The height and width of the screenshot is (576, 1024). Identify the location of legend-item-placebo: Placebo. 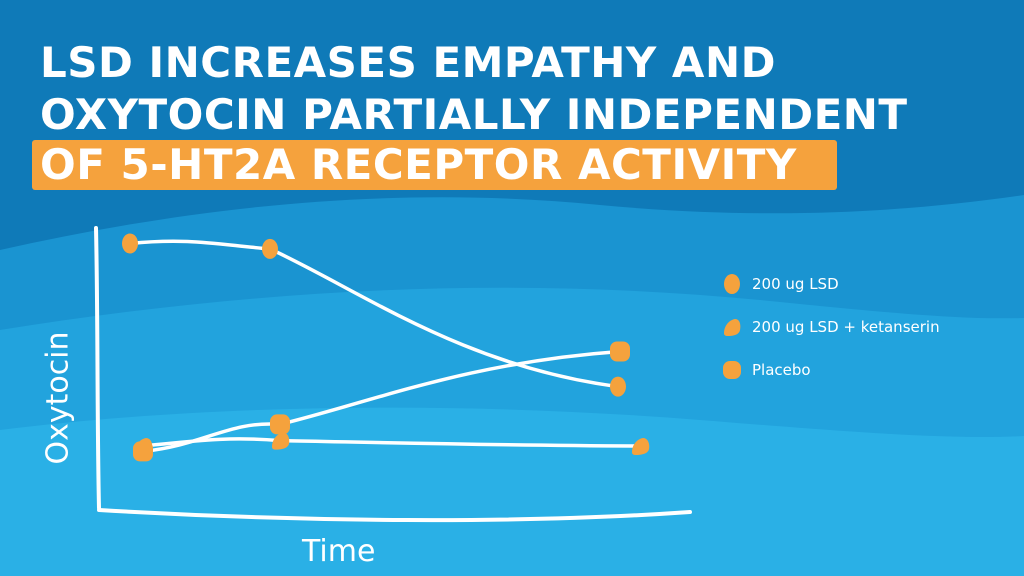
(766, 370).